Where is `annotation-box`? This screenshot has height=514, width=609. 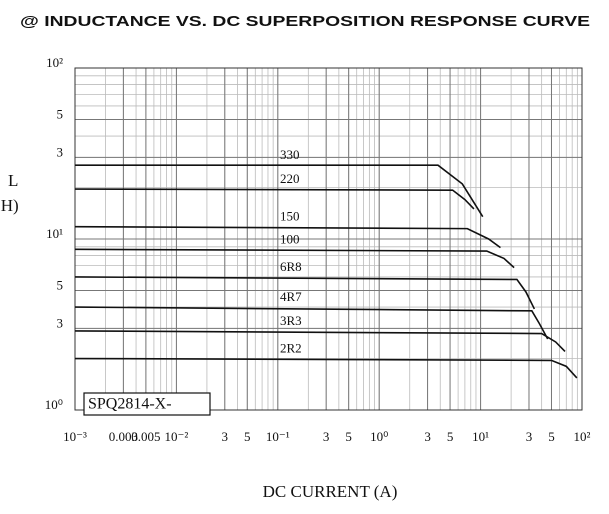 annotation-box is located at coordinates (147, 404).